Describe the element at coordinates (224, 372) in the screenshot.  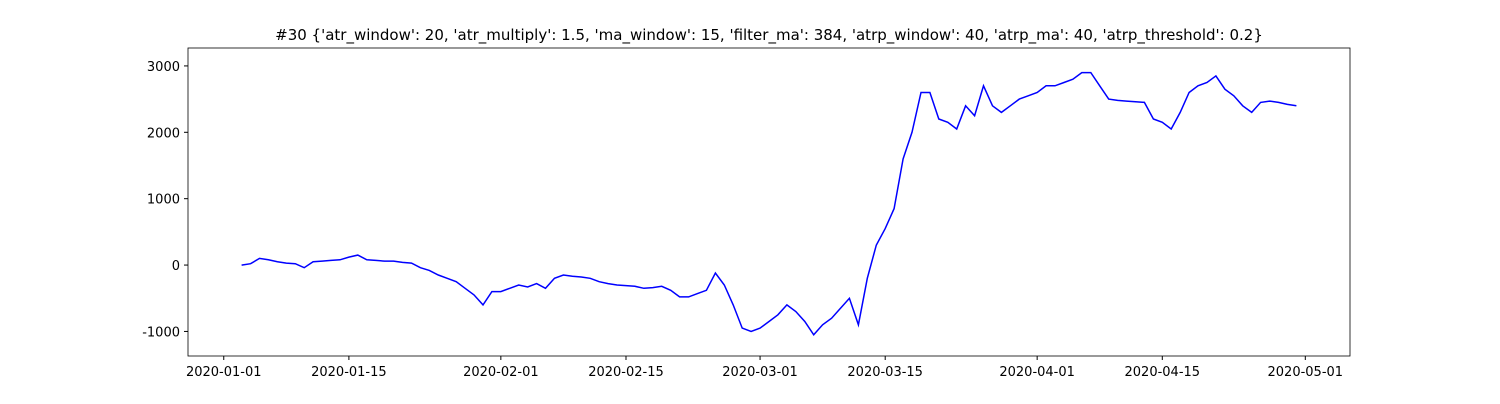
I see `x-tick-label: 2020-01-01` at that location.